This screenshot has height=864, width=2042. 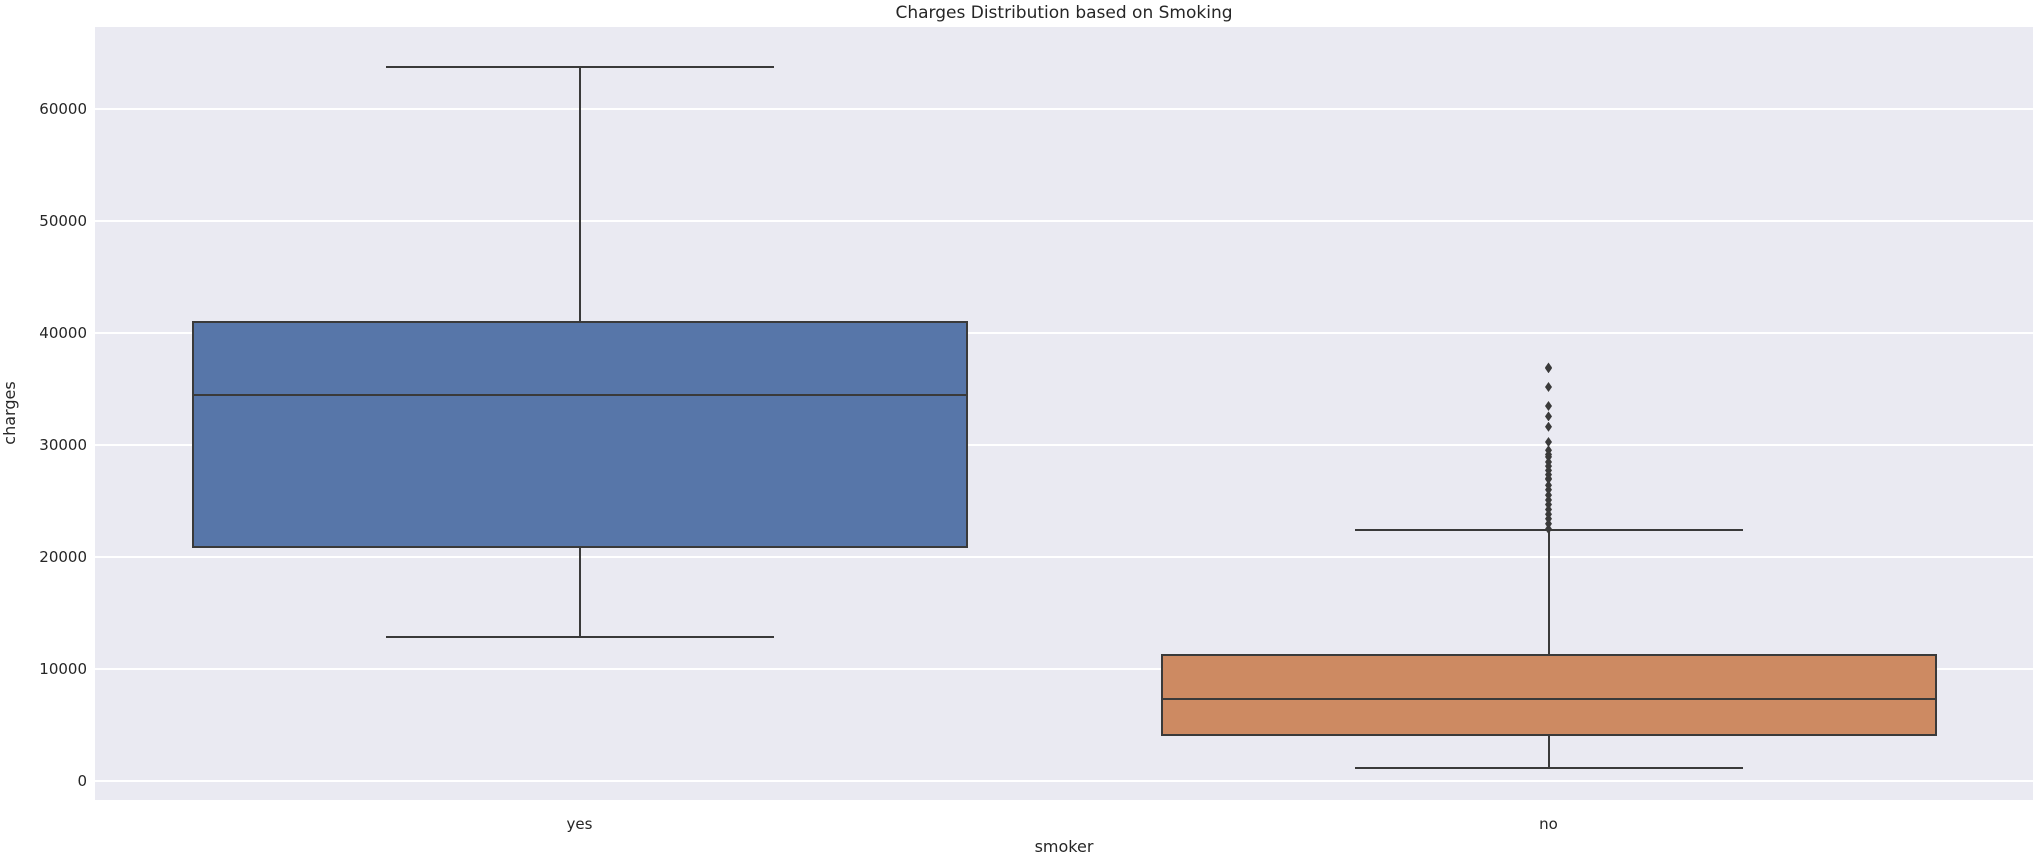 I want to click on y-tick-label: 20000, so click(x=63, y=556).